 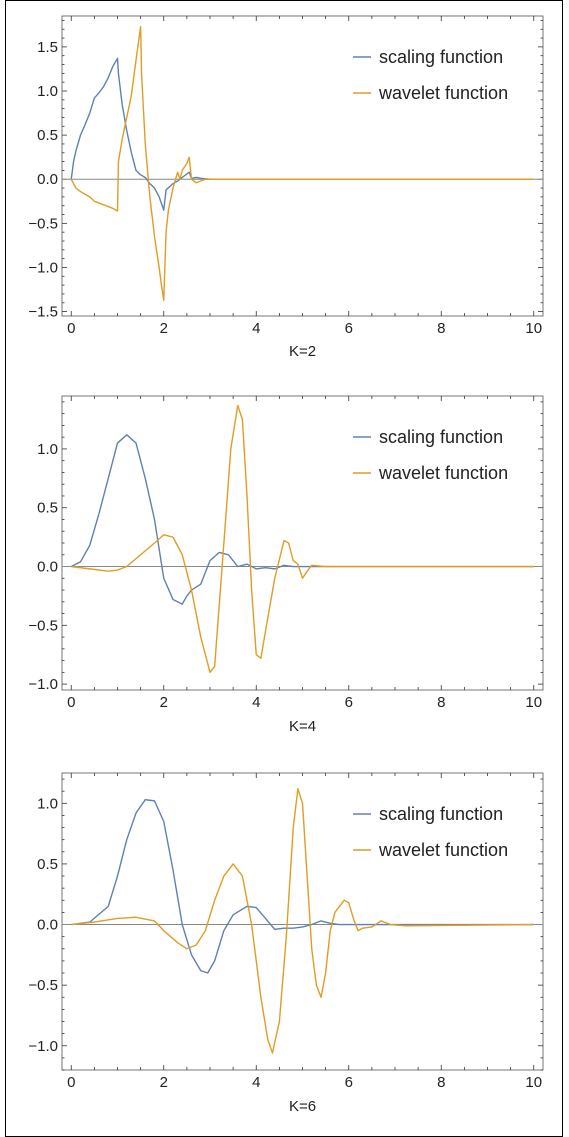 What do you see at coordinates (302, 726) in the screenshot?
I see `x-axis-label: K=4` at bounding box center [302, 726].